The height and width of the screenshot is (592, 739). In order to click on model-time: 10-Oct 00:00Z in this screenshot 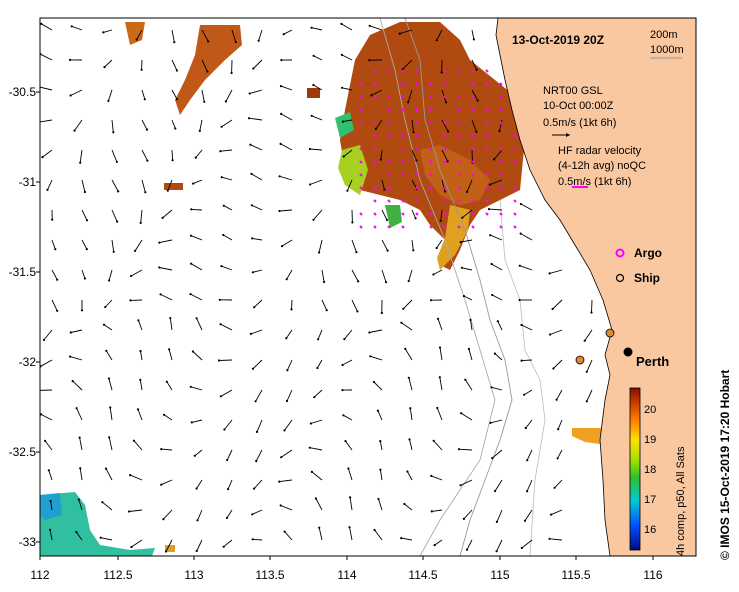, I will do `click(578, 106)`.